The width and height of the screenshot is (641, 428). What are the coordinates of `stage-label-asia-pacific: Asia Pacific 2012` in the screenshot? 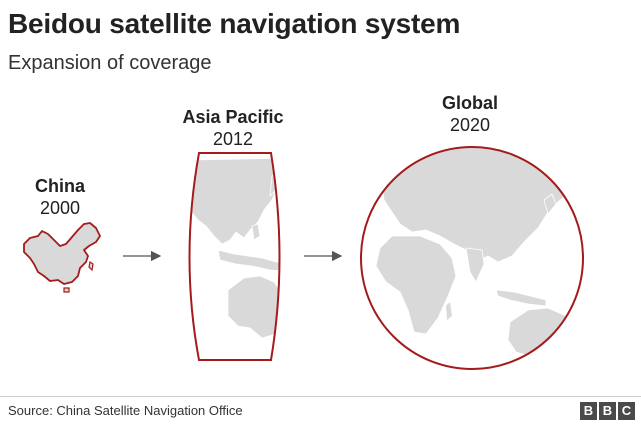 It's located at (233, 128).